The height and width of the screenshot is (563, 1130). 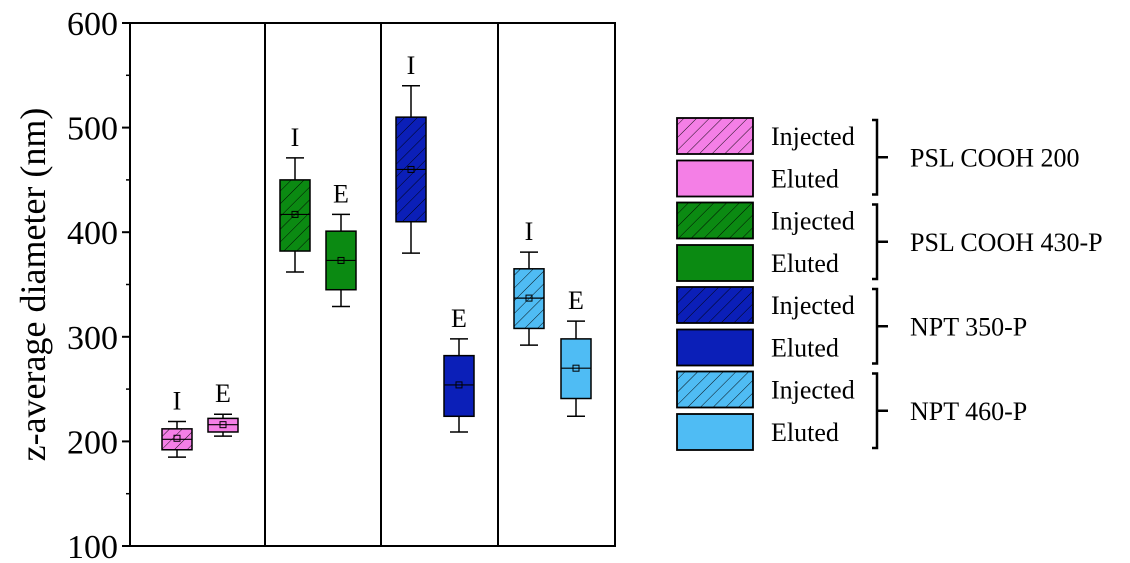 I want to click on legend-group: Injected Eluted NPT 460-P, so click(x=851, y=410).